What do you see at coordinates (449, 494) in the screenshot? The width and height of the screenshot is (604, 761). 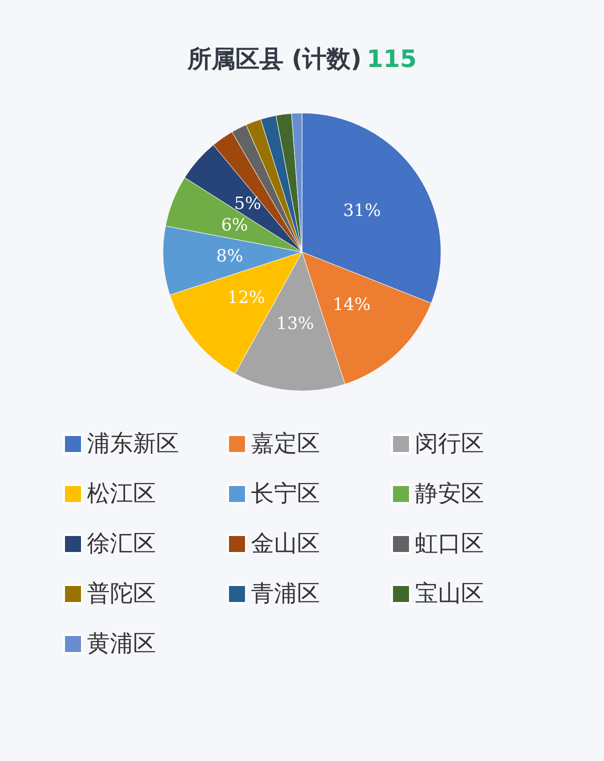 I see `legend-label: 静安区` at bounding box center [449, 494].